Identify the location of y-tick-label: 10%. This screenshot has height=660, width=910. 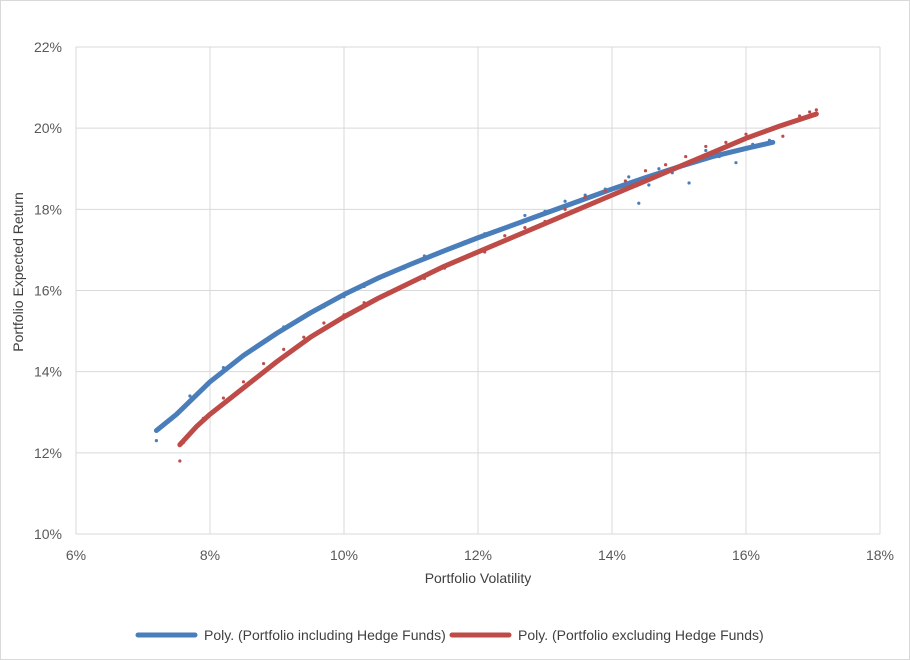
(48, 534).